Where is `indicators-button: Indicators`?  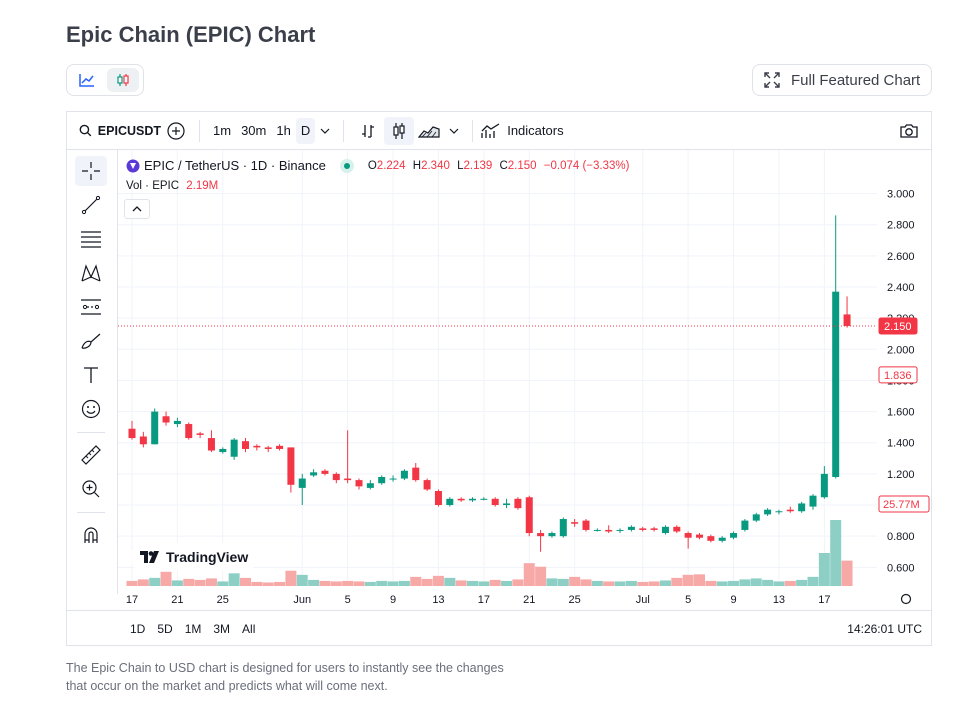 indicators-button: Indicators is located at coordinates (522, 130).